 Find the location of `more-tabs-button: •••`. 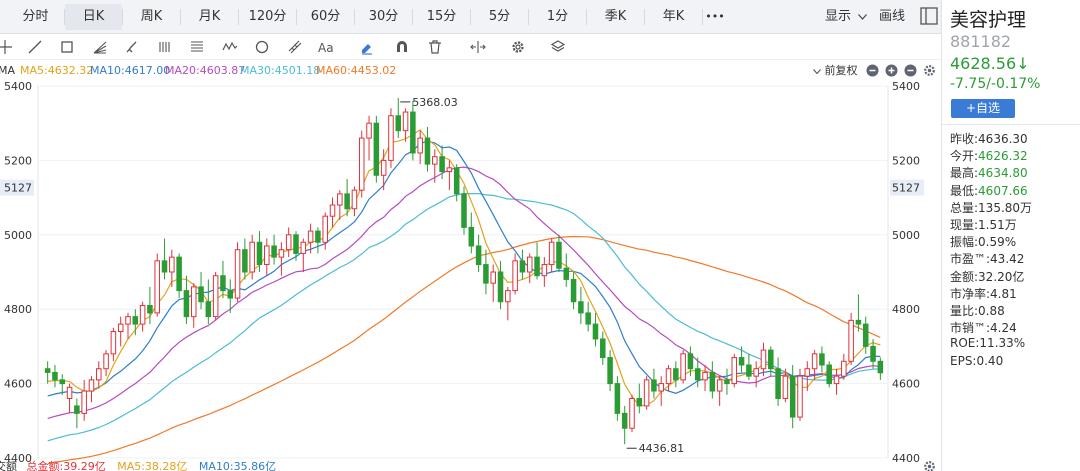

more-tabs-button: ••• is located at coordinates (715, 16).